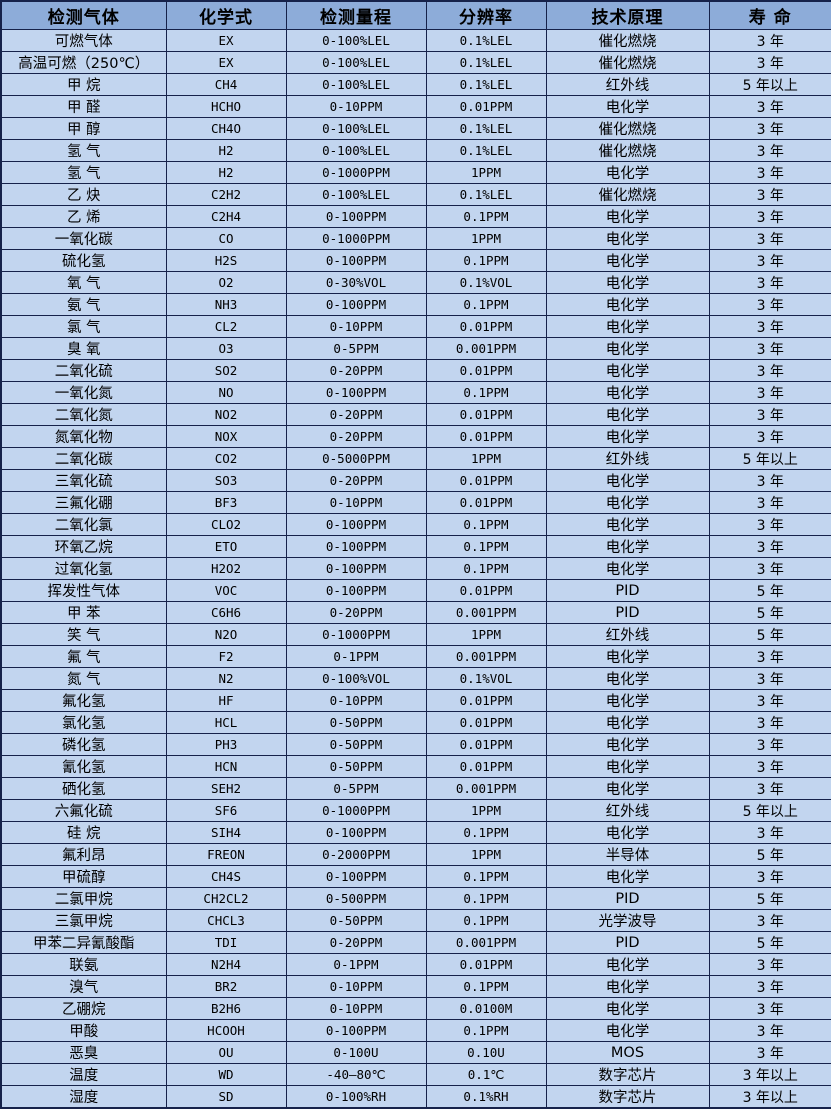 Image resolution: width=831 pixels, height=1109 pixels. Describe the element at coordinates (226, 964) in the screenshot. I see `cell-formula: N2H4` at that location.